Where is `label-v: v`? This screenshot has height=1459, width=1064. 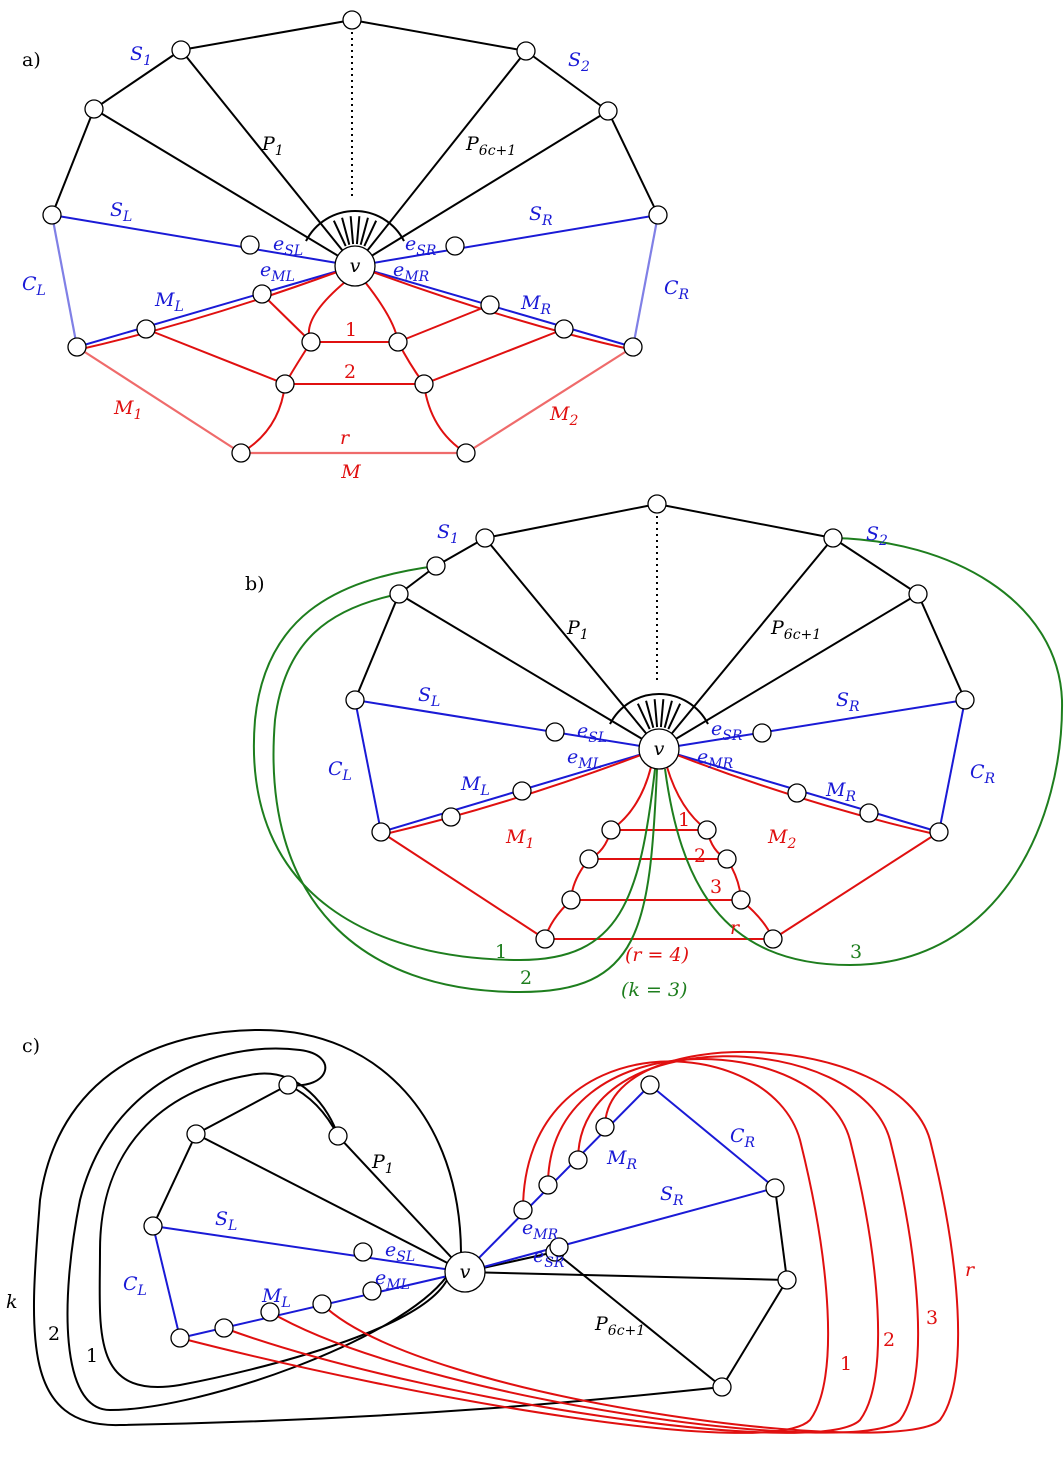 label-v: v is located at coordinates (465, 1272).